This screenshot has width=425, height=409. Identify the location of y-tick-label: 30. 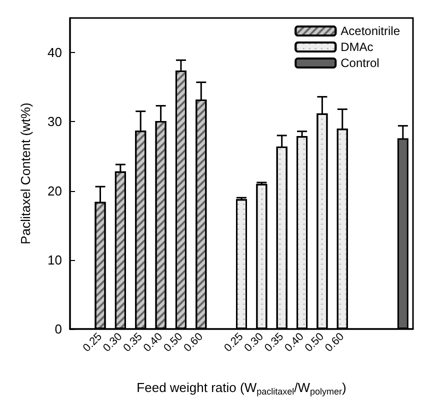
(55, 122).